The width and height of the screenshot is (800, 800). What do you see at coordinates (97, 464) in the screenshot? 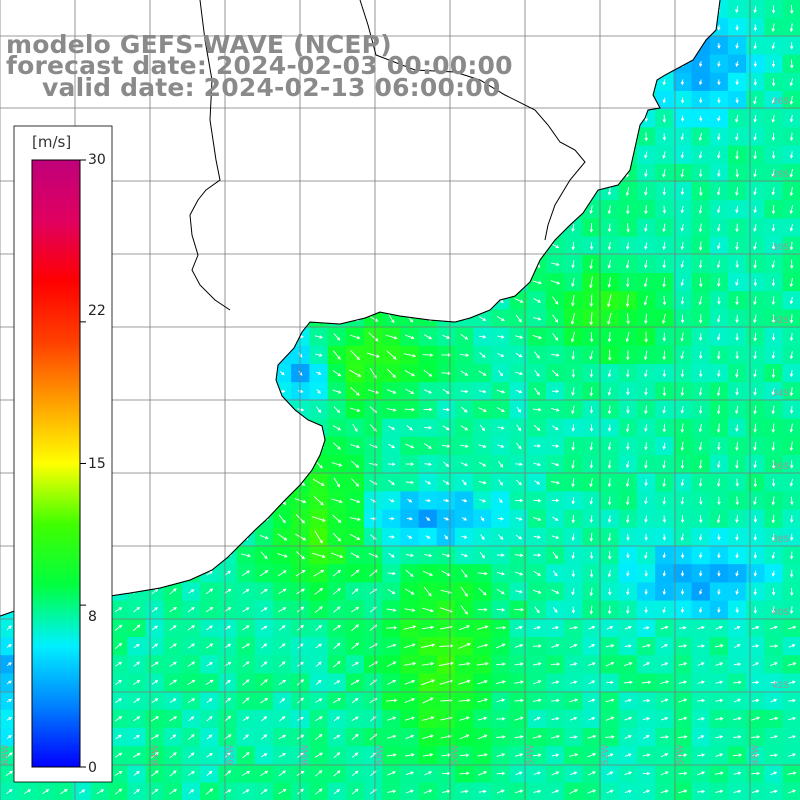
I see `colorbar-tick-15: 15` at bounding box center [97, 464].